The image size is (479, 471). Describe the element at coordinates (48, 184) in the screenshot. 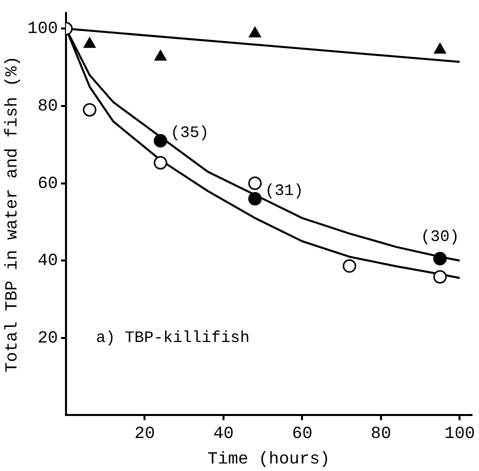

I see `y-tick-label: 60` at that location.